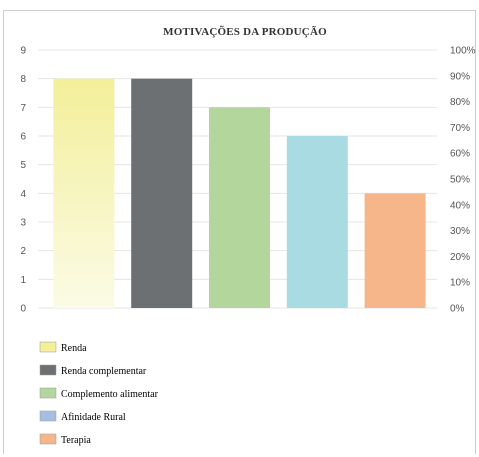 This screenshot has height=457, width=479. I want to click on legend-label: Afinidade Rural, so click(93, 417).